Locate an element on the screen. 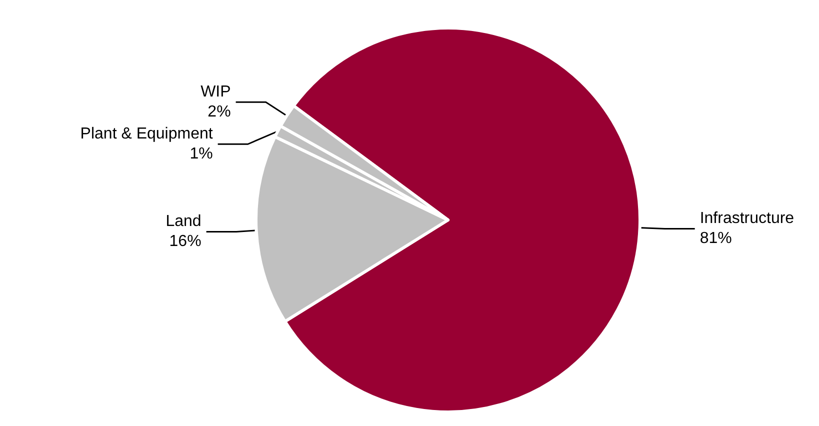  data-label: 1% is located at coordinates (201, 154).